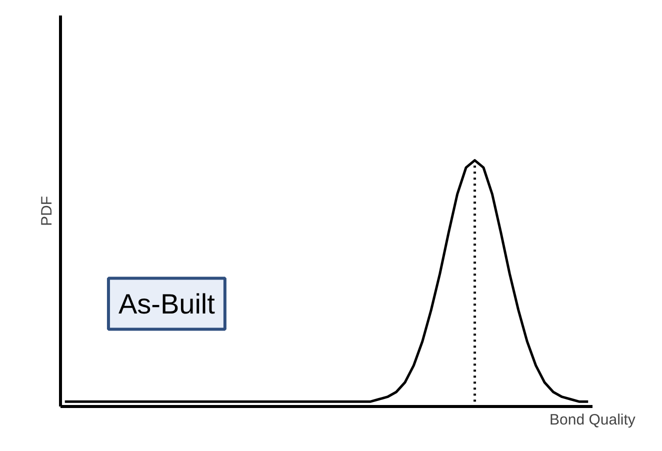  I want to click on x-axis-title: Bond Quality, so click(593, 420).